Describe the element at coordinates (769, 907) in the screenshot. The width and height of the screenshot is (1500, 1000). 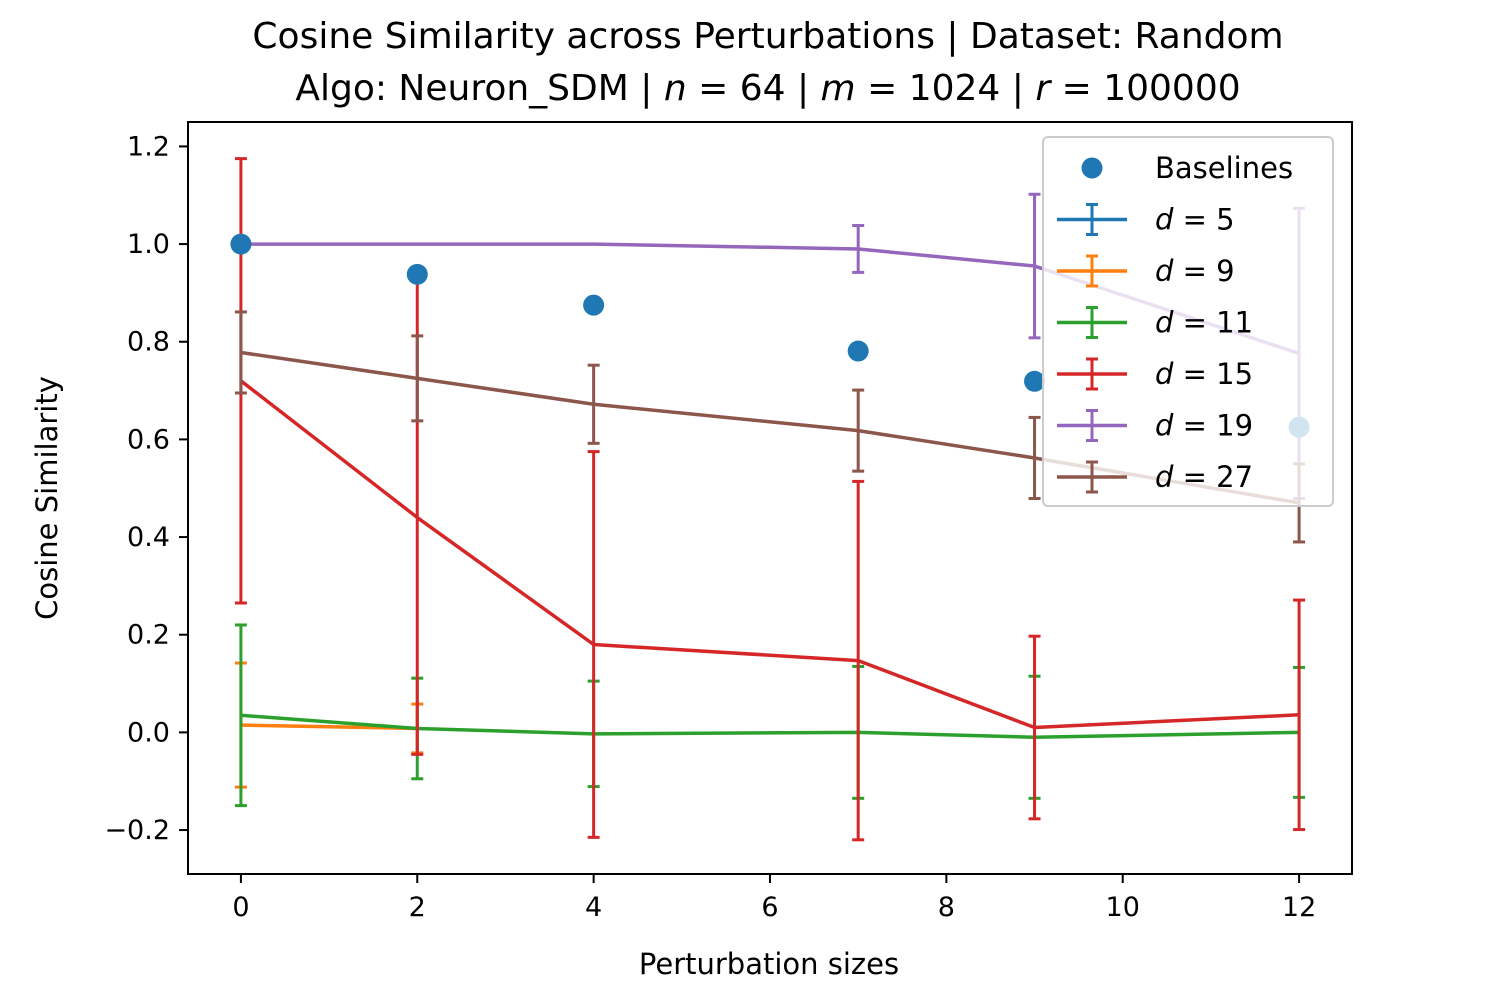
I see `x-tick-label: 6` at that location.